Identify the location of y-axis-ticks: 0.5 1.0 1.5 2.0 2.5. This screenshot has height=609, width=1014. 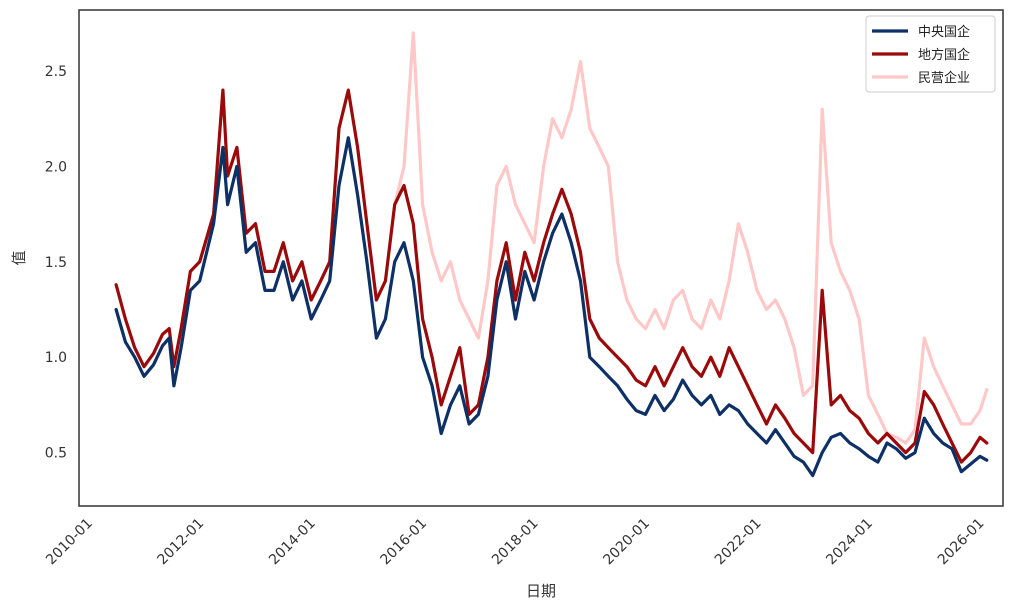
(56, 263).